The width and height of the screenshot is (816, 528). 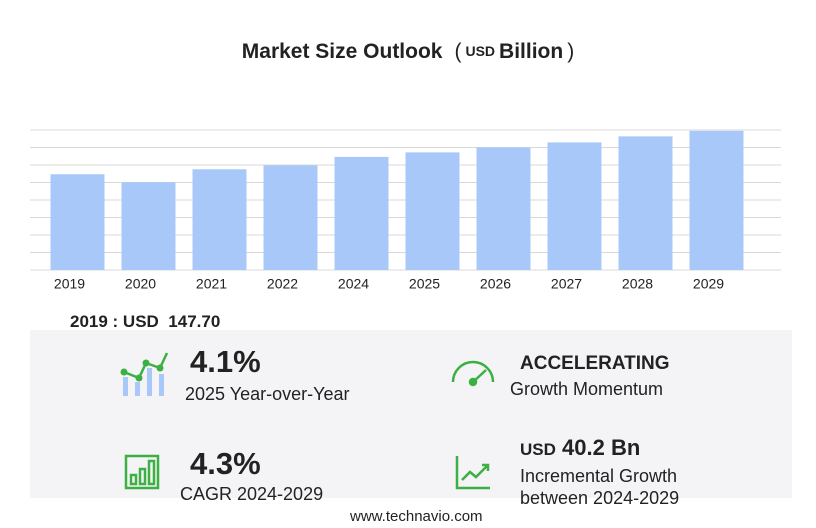 I want to click on stat-currency: USD, so click(x=538, y=449).